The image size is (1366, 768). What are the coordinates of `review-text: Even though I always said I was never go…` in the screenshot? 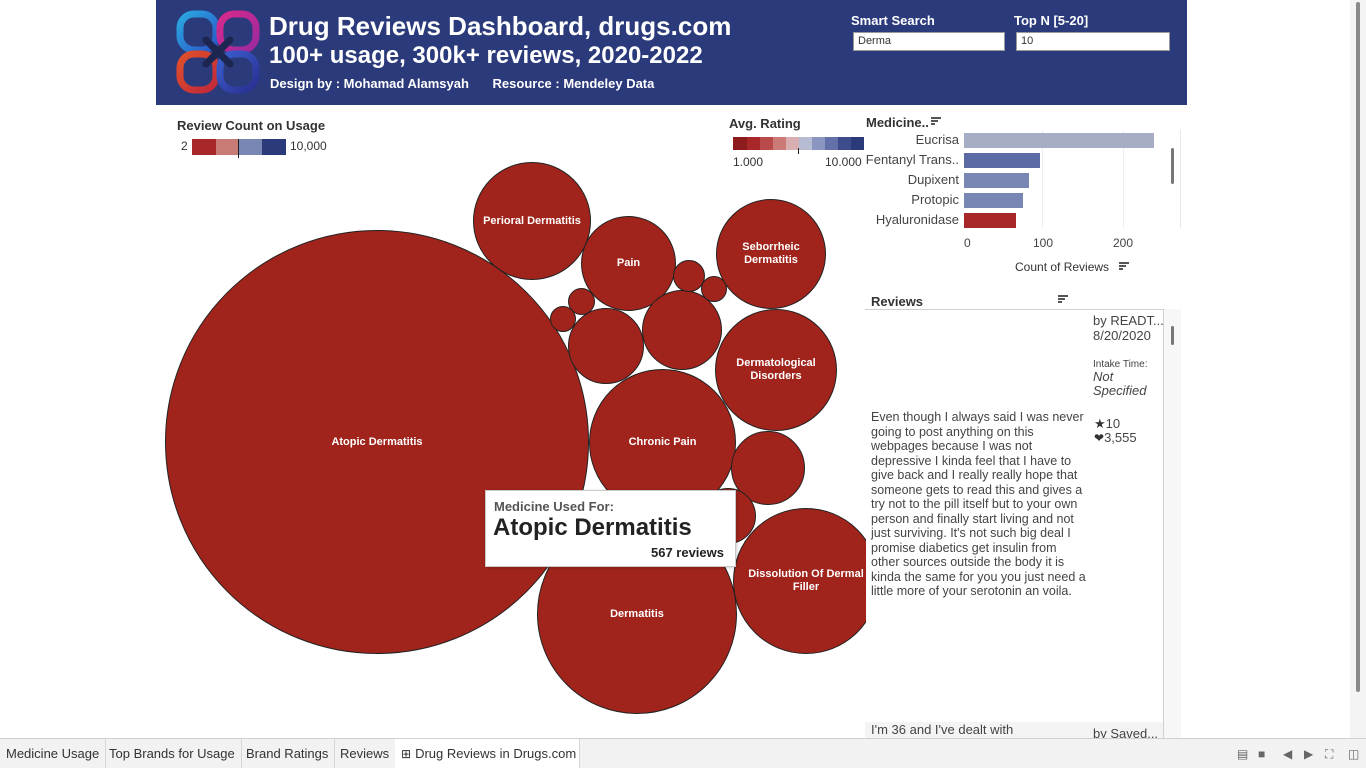 It's located at (978, 504).